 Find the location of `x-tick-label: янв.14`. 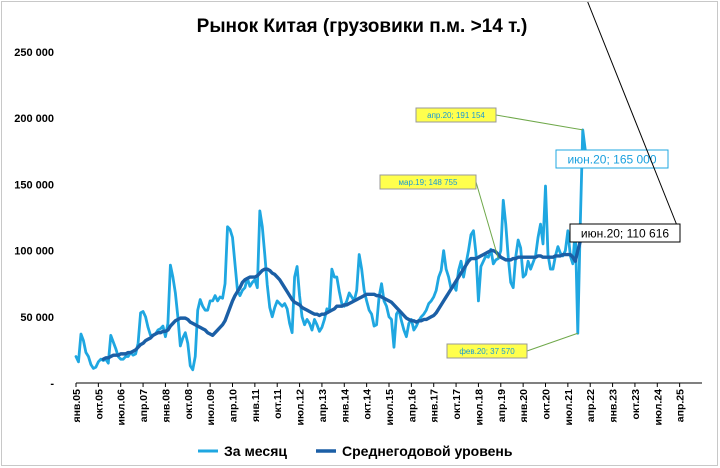

x-tick-label: янв.14 is located at coordinates (345, 406).